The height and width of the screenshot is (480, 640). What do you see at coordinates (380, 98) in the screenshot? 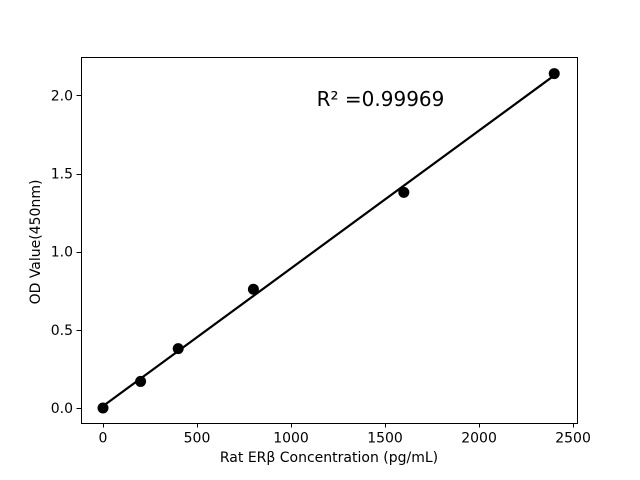
I see `r-squared-annotation: R² =0.99969` at bounding box center [380, 98].